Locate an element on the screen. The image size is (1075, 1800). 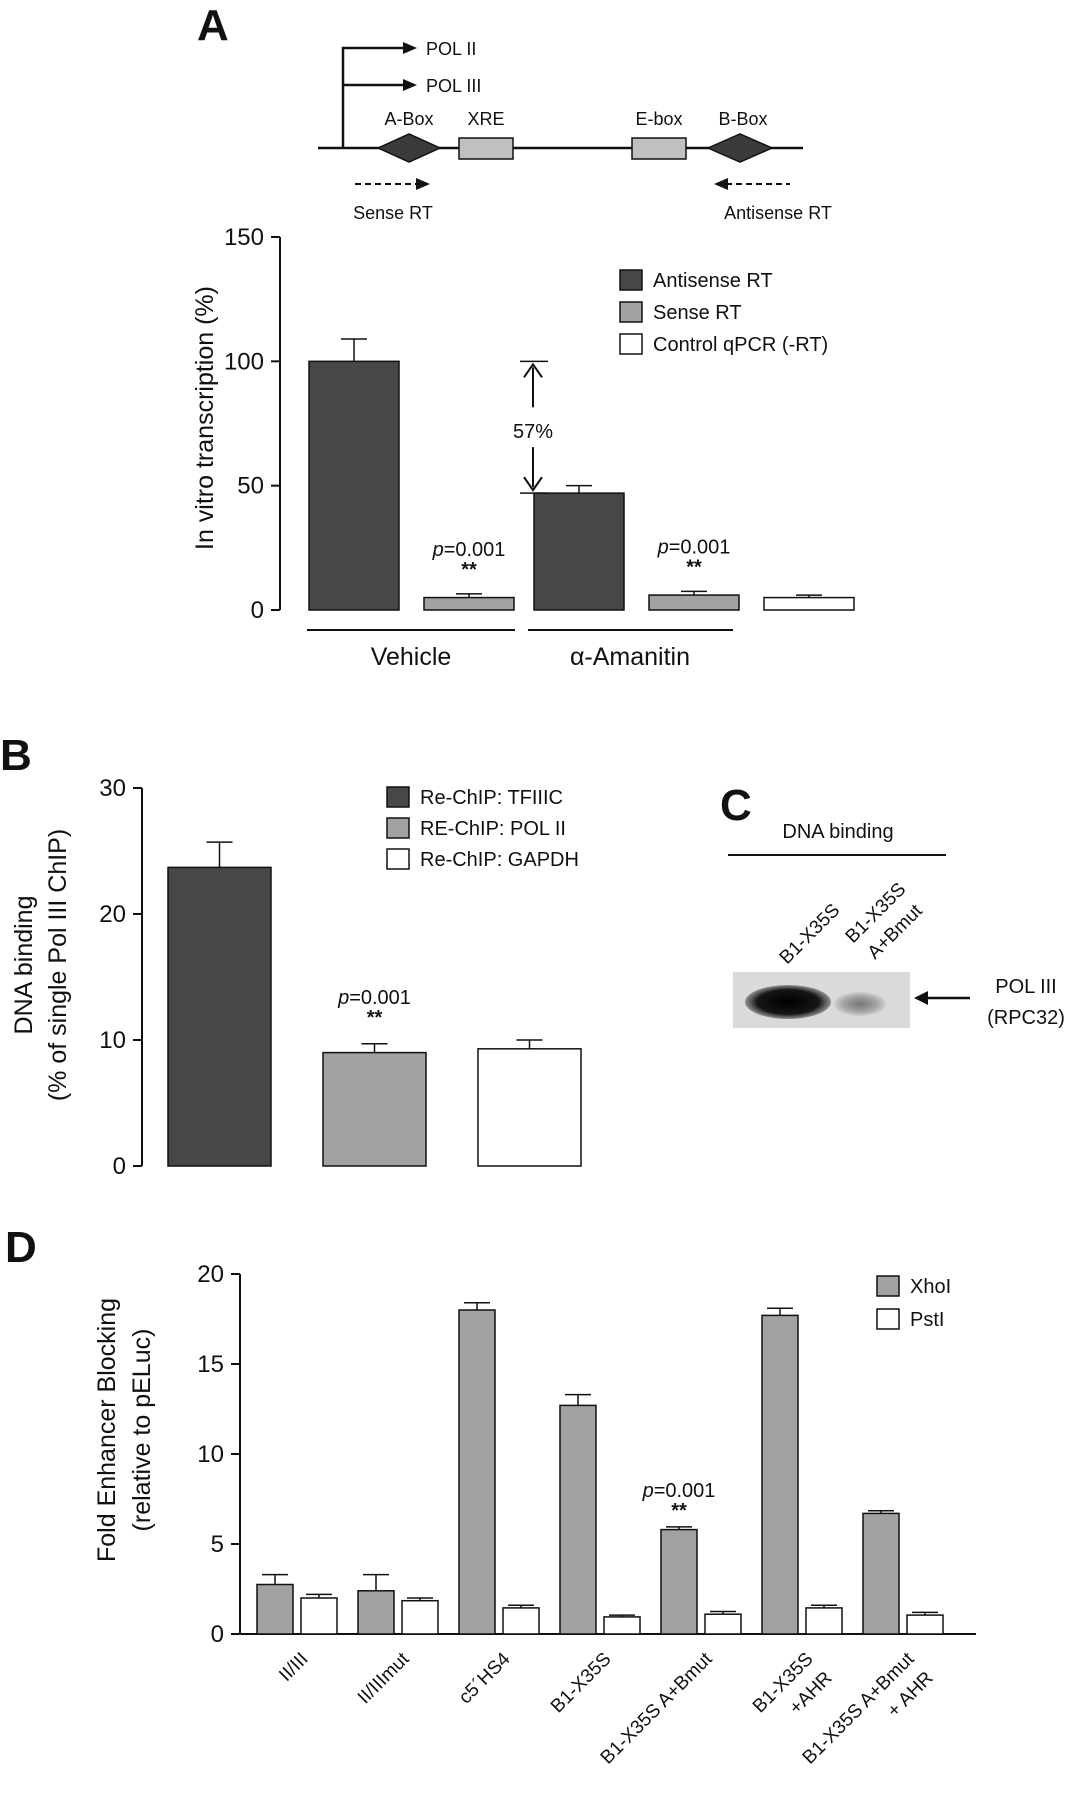
chart-b-y-tick-label: 10 is located at coordinates (112, 1040).